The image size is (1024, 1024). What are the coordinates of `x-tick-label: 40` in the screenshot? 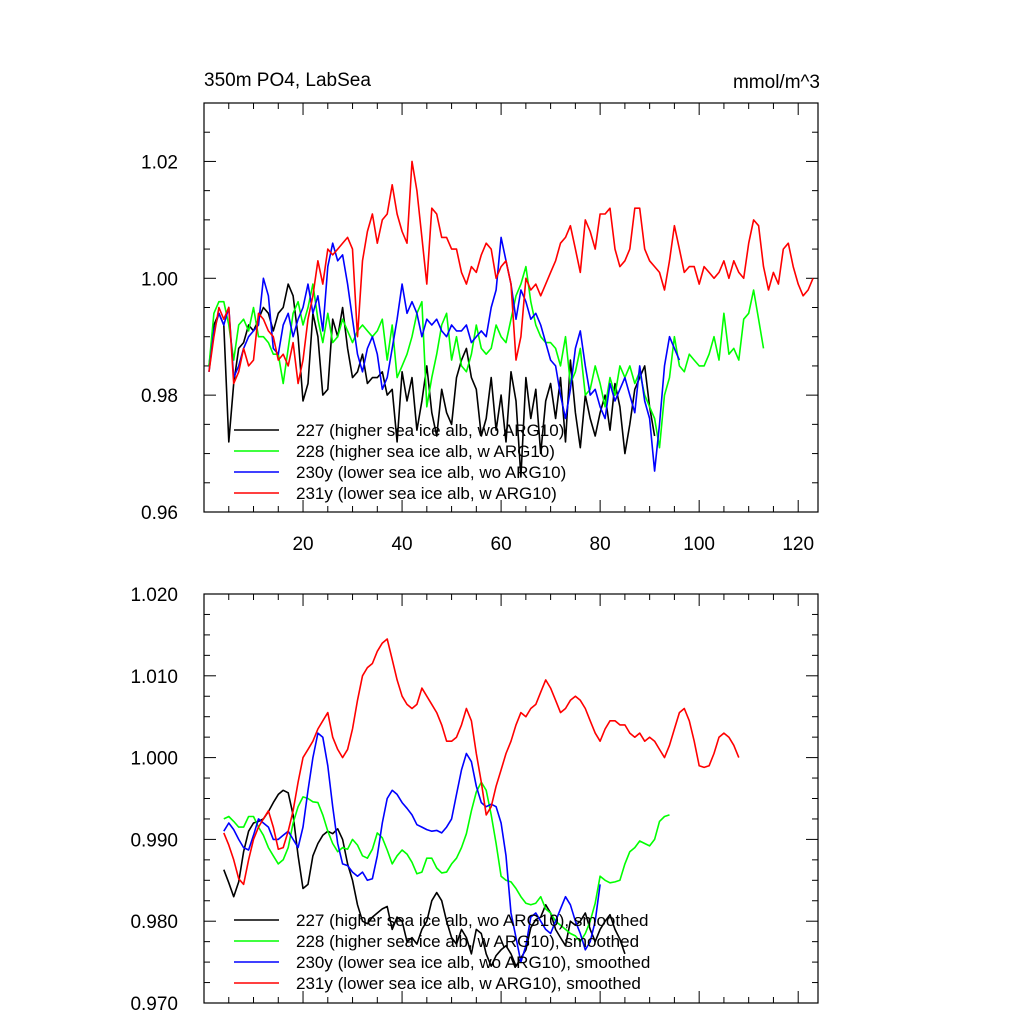 It's located at (401, 544).